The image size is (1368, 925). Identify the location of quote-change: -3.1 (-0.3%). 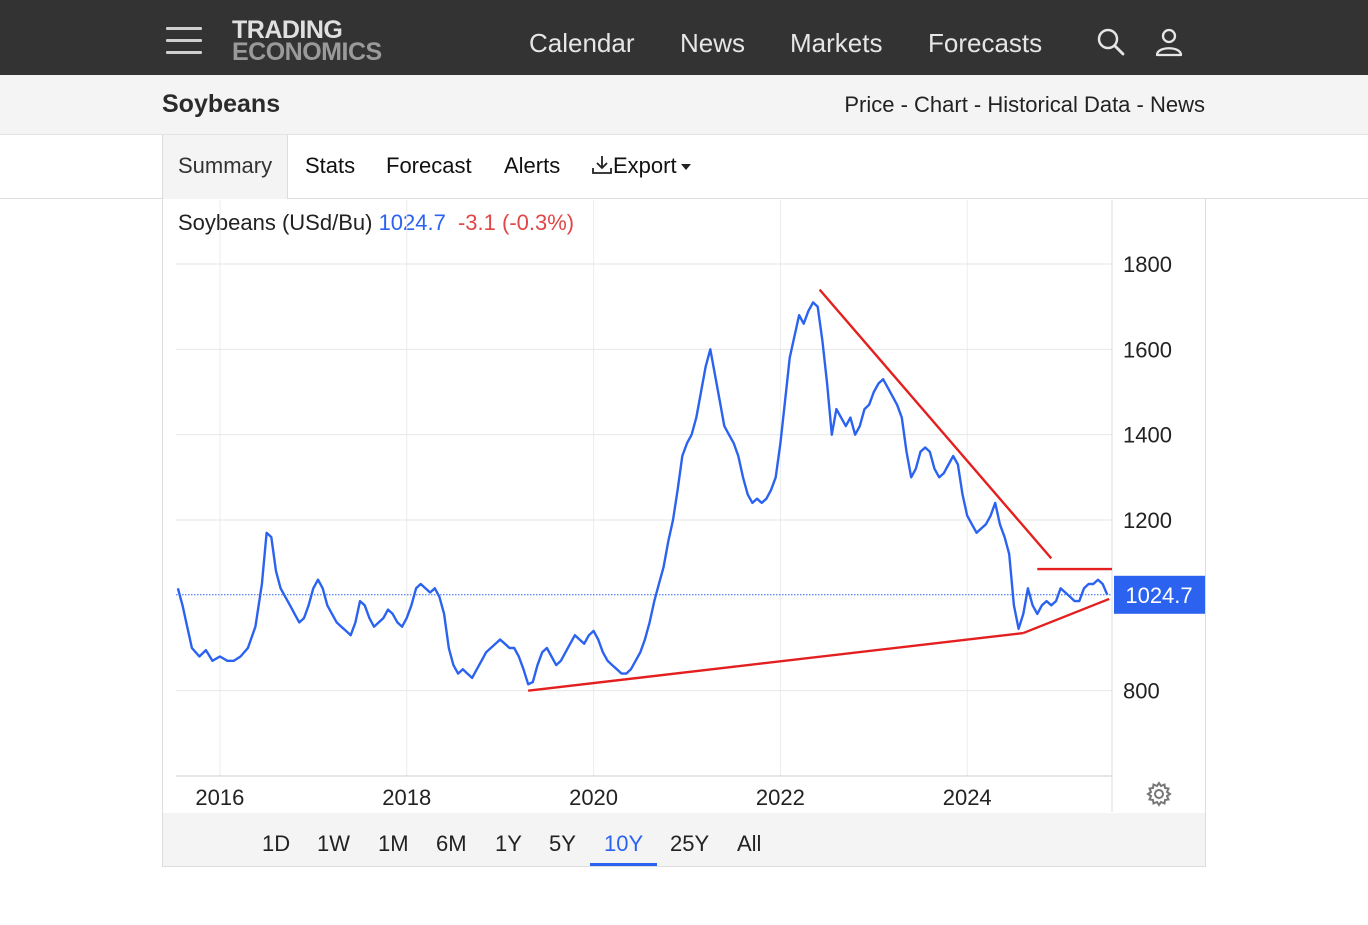
(516, 222).